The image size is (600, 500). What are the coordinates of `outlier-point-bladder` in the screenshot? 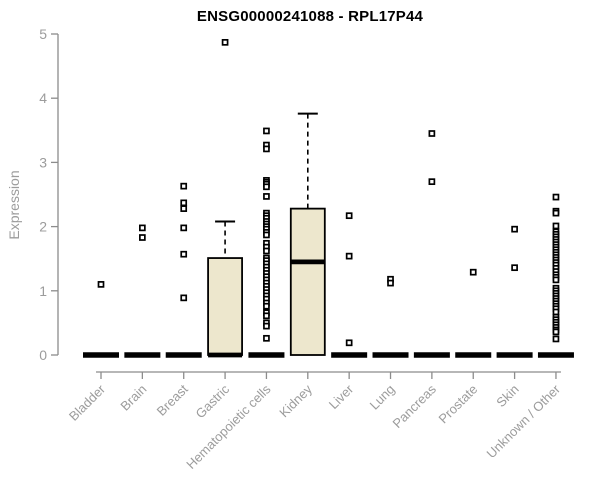 It's located at (101, 284).